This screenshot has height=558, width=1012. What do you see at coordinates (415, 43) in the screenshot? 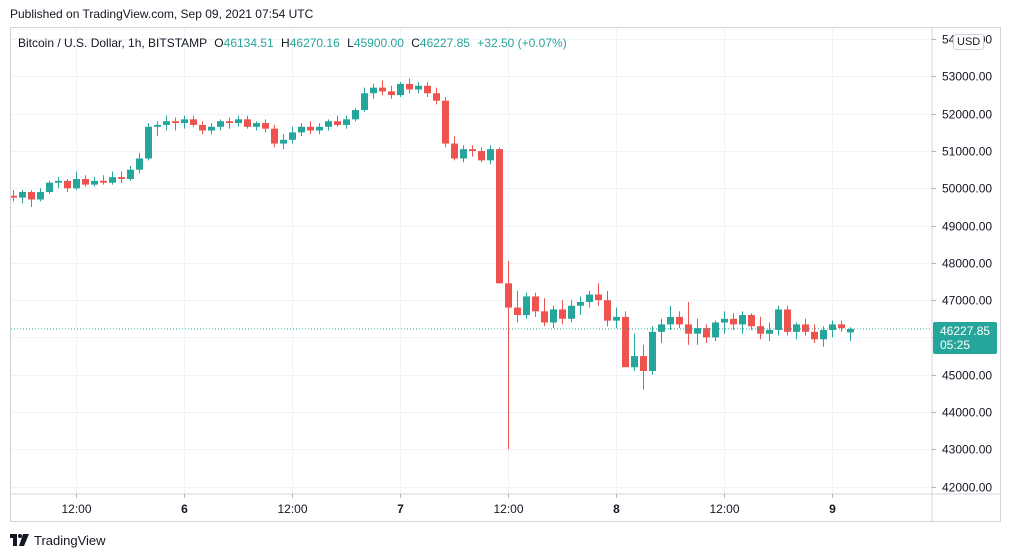
I see `close-label: C` at bounding box center [415, 43].